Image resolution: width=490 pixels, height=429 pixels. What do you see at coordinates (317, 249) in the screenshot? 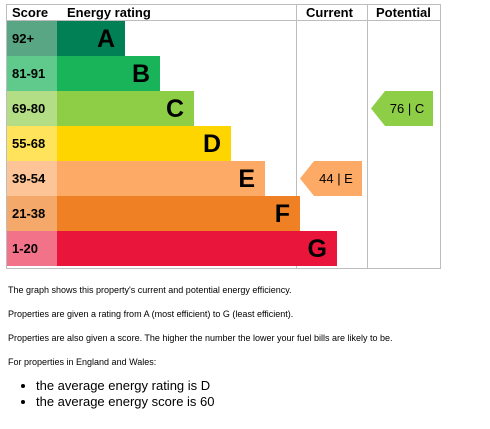
I see `rating-letter-g: G` at bounding box center [317, 249].